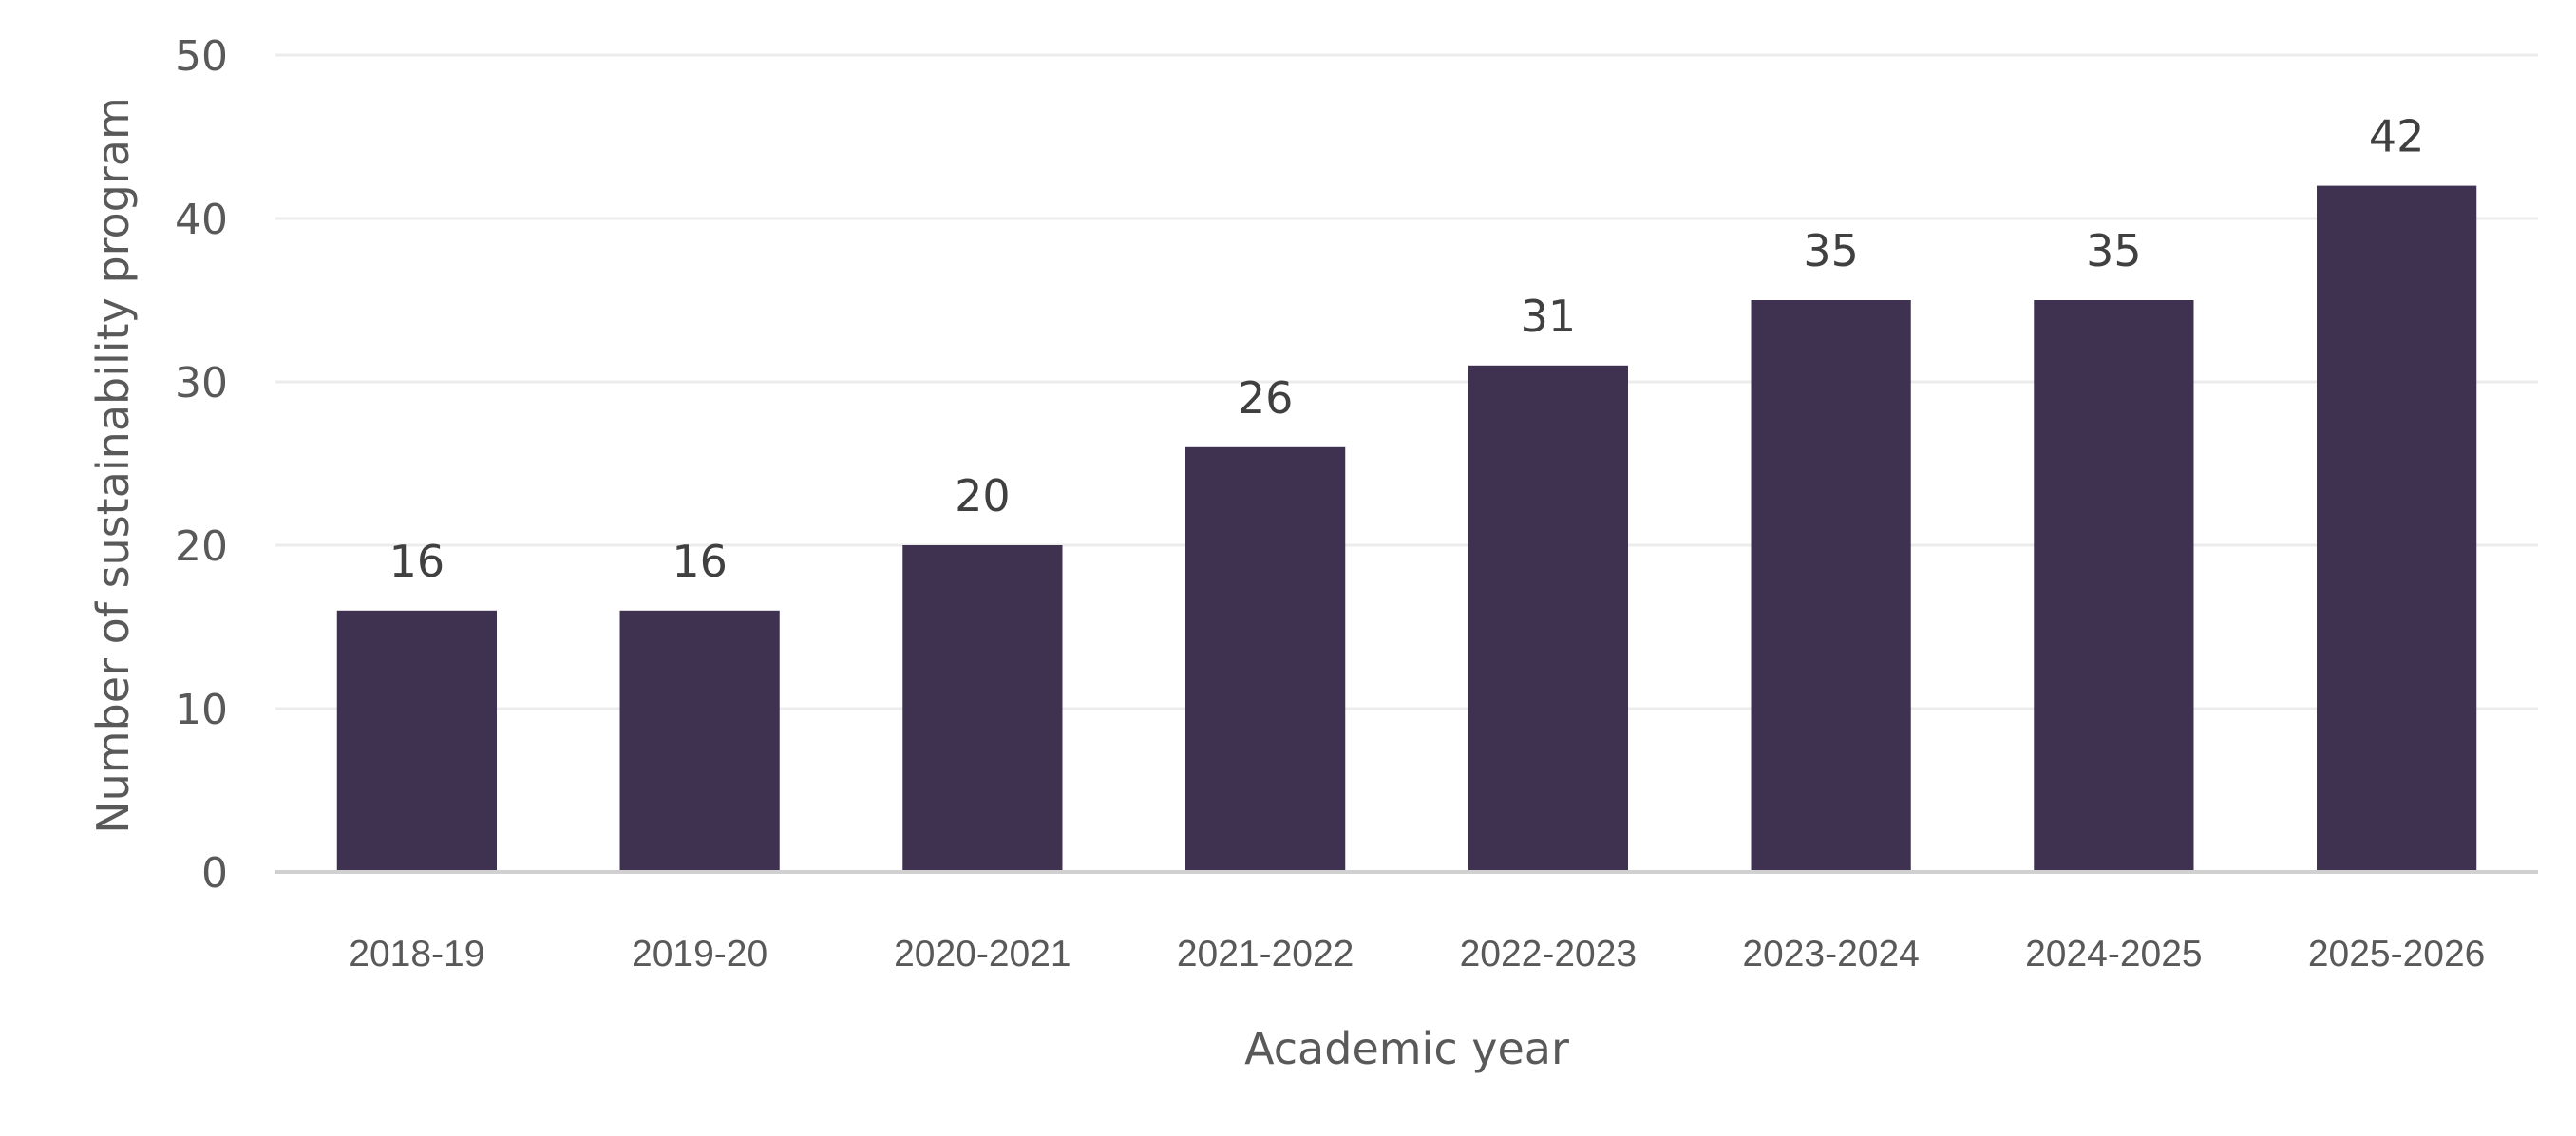  What do you see at coordinates (983, 496) in the screenshot?
I see `data-label: 20` at bounding box center [983, 496].